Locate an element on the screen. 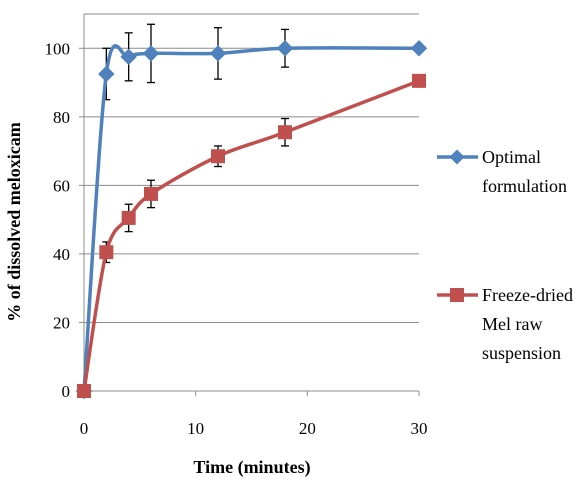  y-tick-label-80: 80 is located at coordinates (61, 117).